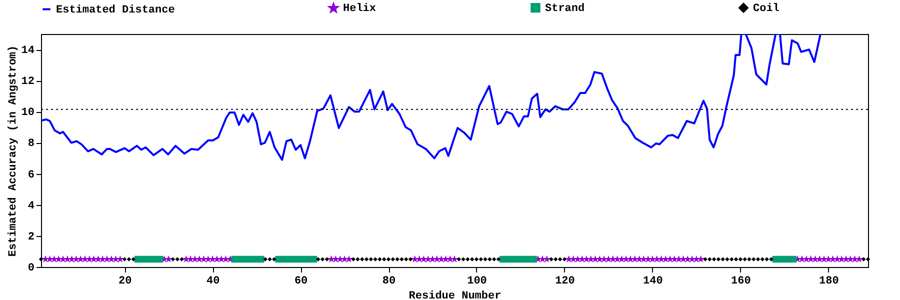  What do you see at coordinates (301, 282) in the screenshot?
I see `x-tick-label: 60` at bounding box center [301, 282].